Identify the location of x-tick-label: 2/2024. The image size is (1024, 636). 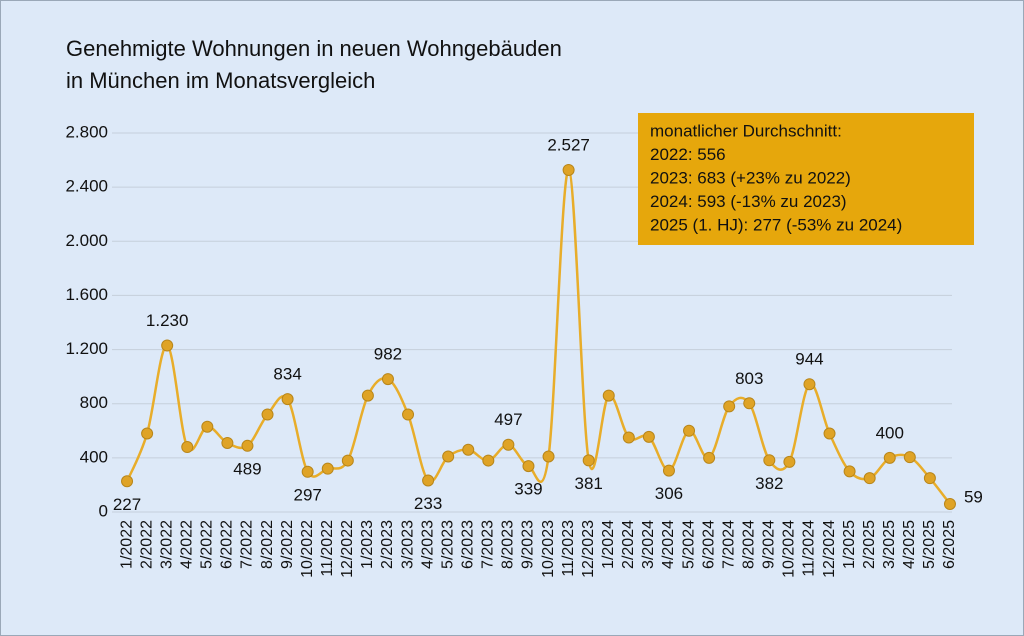
(628, 544).